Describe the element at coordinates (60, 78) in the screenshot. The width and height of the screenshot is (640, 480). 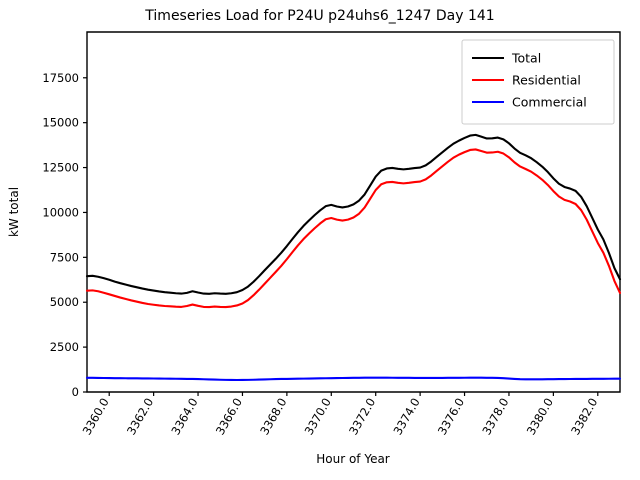
I see `y-tick-label: 17500` at that location.